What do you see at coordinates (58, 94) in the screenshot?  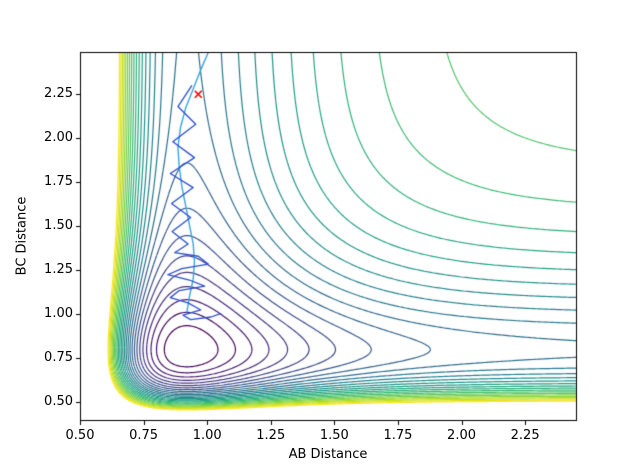 I see `y-tick-label: 2.25` at bounding box center [58, 94].